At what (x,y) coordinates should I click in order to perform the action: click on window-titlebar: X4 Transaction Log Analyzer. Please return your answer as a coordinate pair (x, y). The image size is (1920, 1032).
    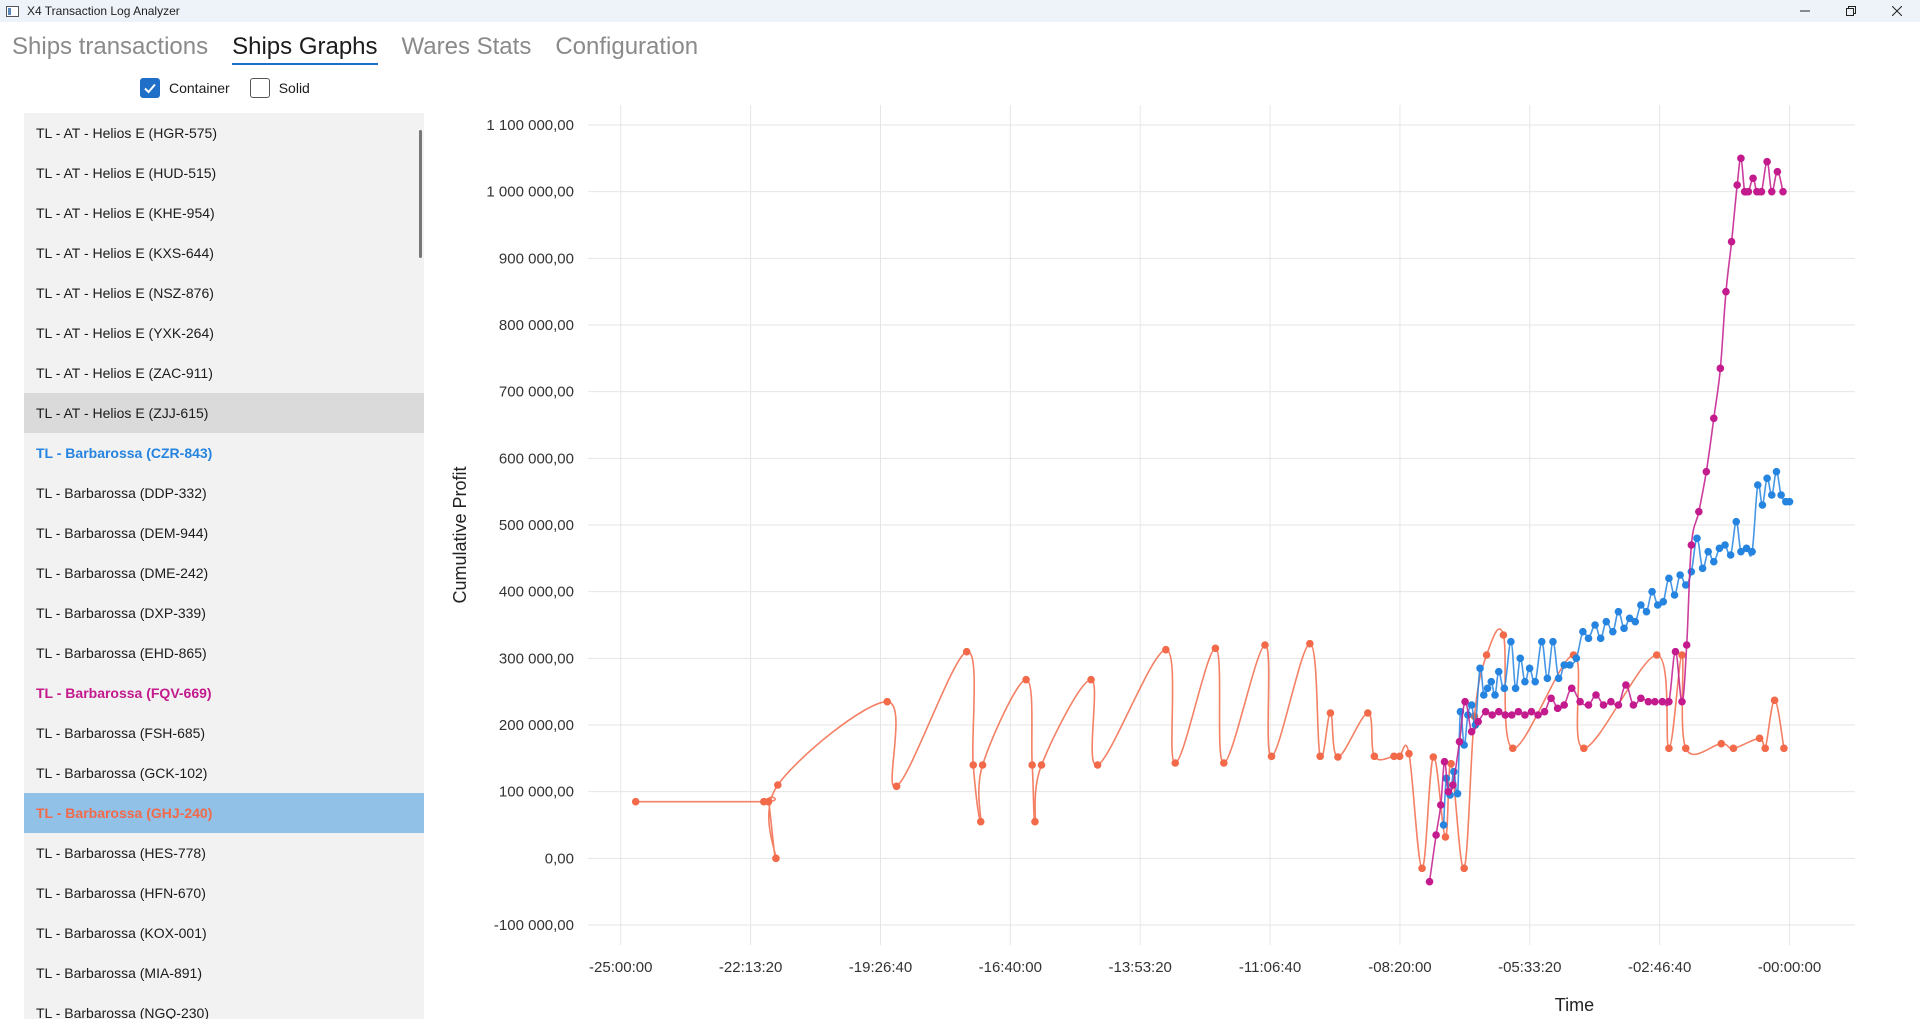
    Looking at the image, I should click on (960, 11).